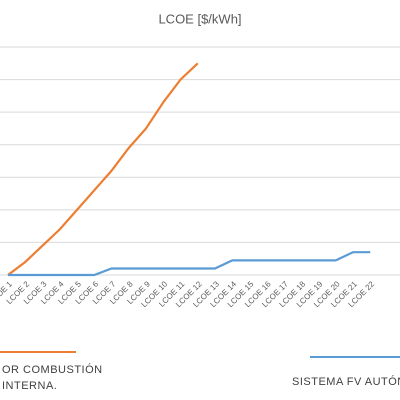 The width and height of the screenshot is (400, 400). What do you see at coordinates (346, 382) in the screenshot?
I see `legend-label: SISTEMA FV AUTÓN` at bounding box center [346, 382].